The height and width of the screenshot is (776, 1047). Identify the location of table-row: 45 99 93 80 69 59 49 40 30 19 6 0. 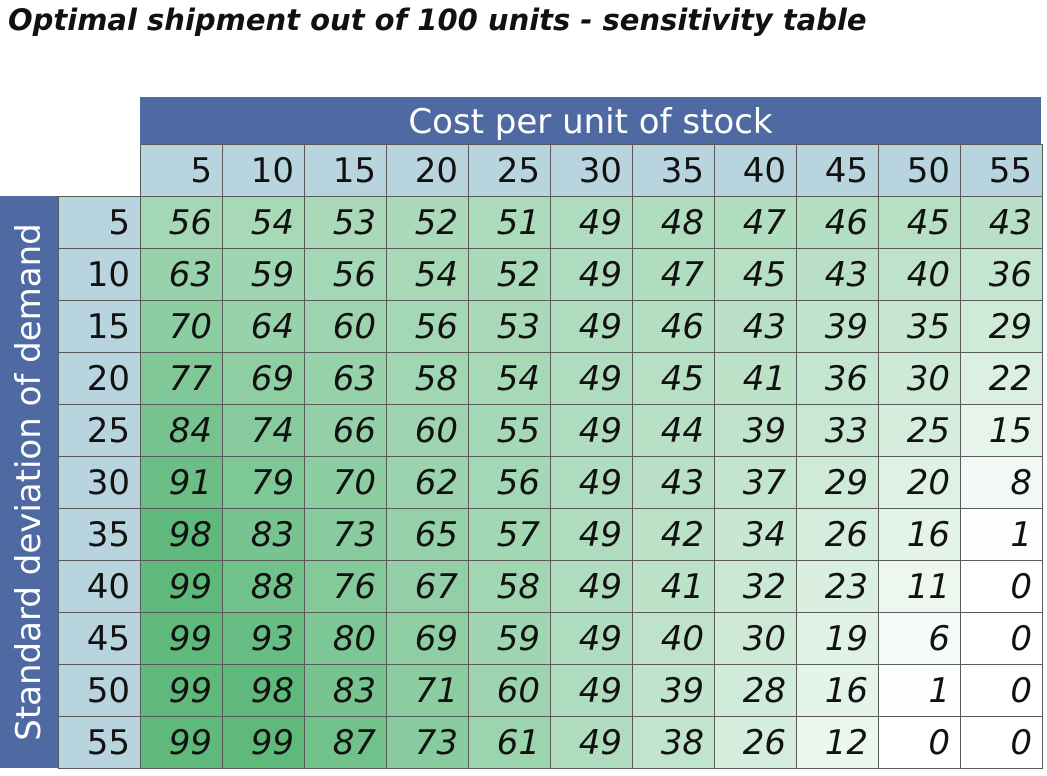
(550, 638).